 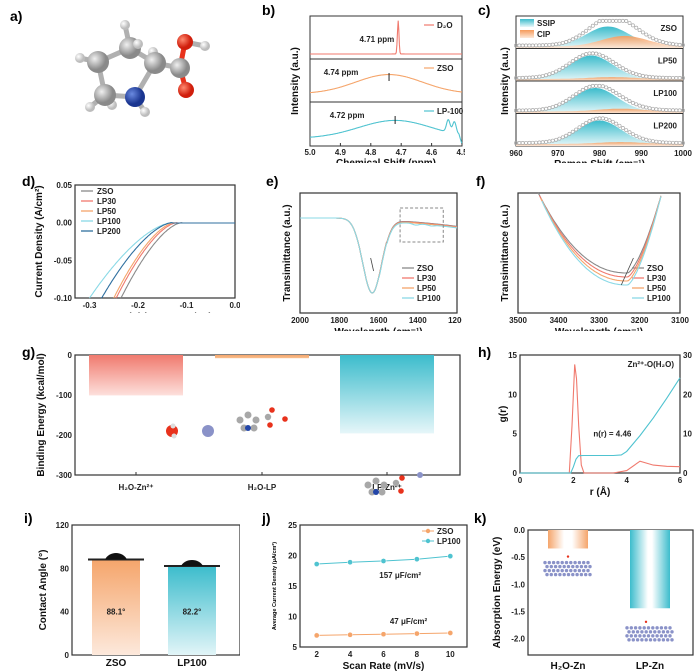 What do you see at coordinates (428, 541) in the screenshot?
I see `legend-marker` at bounding box center [428, 541].